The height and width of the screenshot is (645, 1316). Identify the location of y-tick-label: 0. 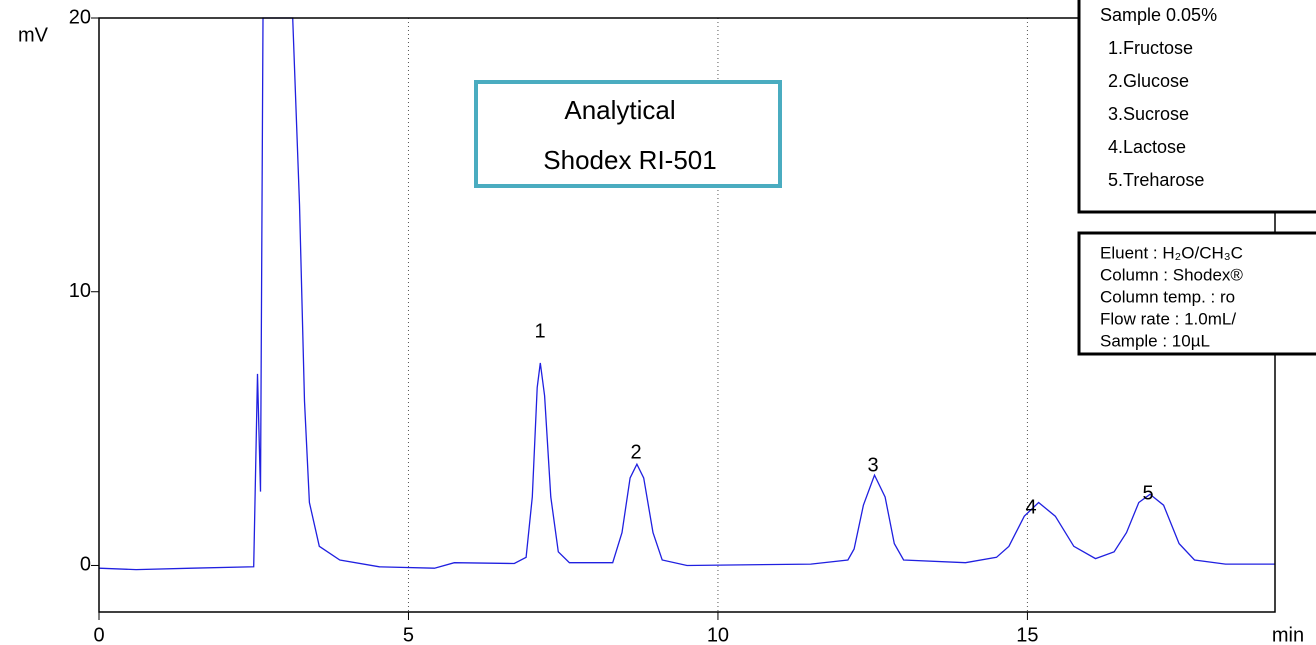
(85, 565).